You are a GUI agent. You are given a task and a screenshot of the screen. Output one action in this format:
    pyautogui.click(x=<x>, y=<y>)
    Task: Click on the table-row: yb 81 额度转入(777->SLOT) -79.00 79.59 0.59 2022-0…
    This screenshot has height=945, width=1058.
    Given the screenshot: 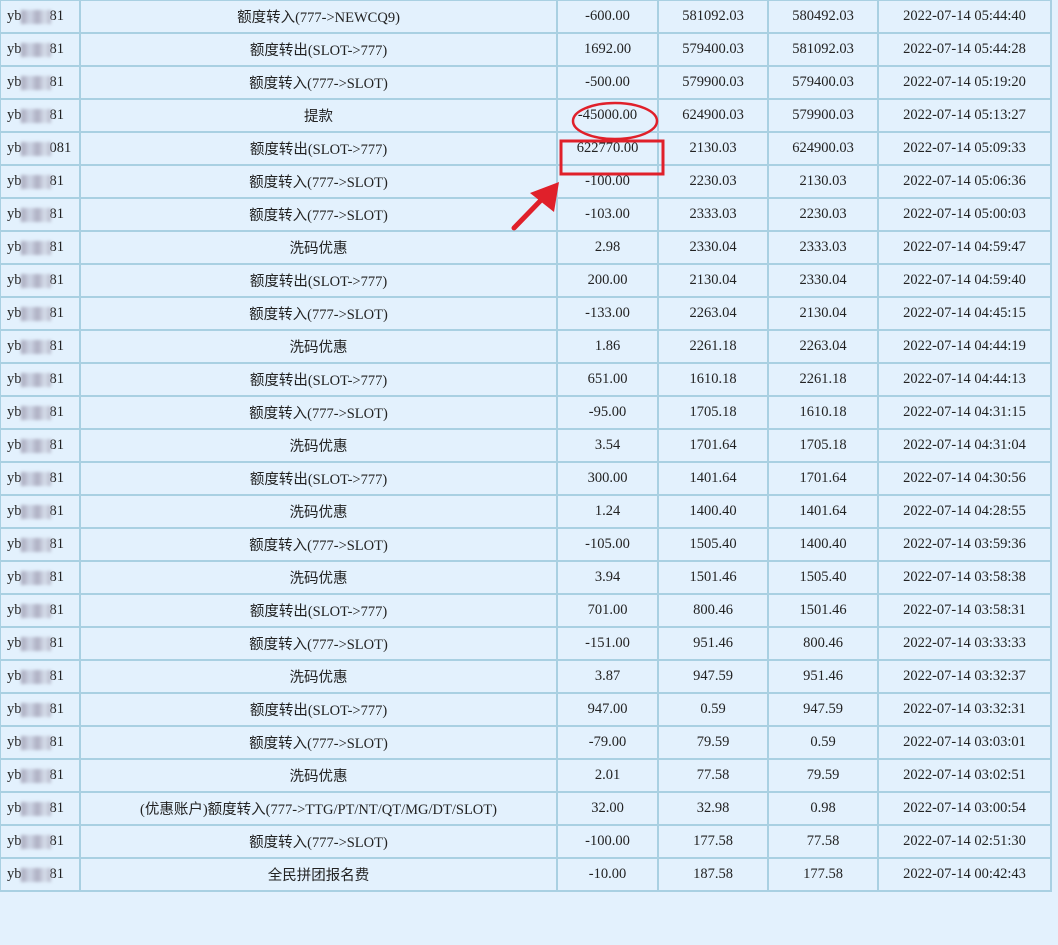 What is the action you would take?
    pyautogui.click(x=526, y=742)
    